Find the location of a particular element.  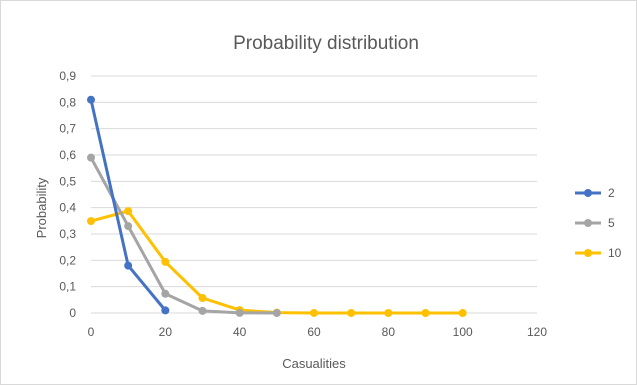

x-tick-label: 40 is located at coordinates (240, 332).